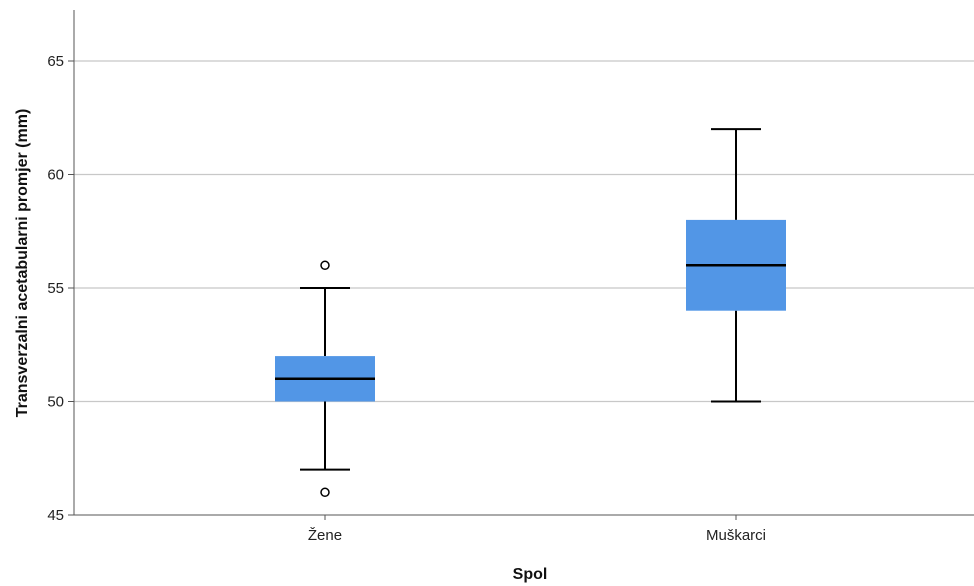 The width and height of the screenshot is (974, 586). Describe the element at coordinates (55, 402) in the screenshot. I see `y-tick-label: 50` at that location.